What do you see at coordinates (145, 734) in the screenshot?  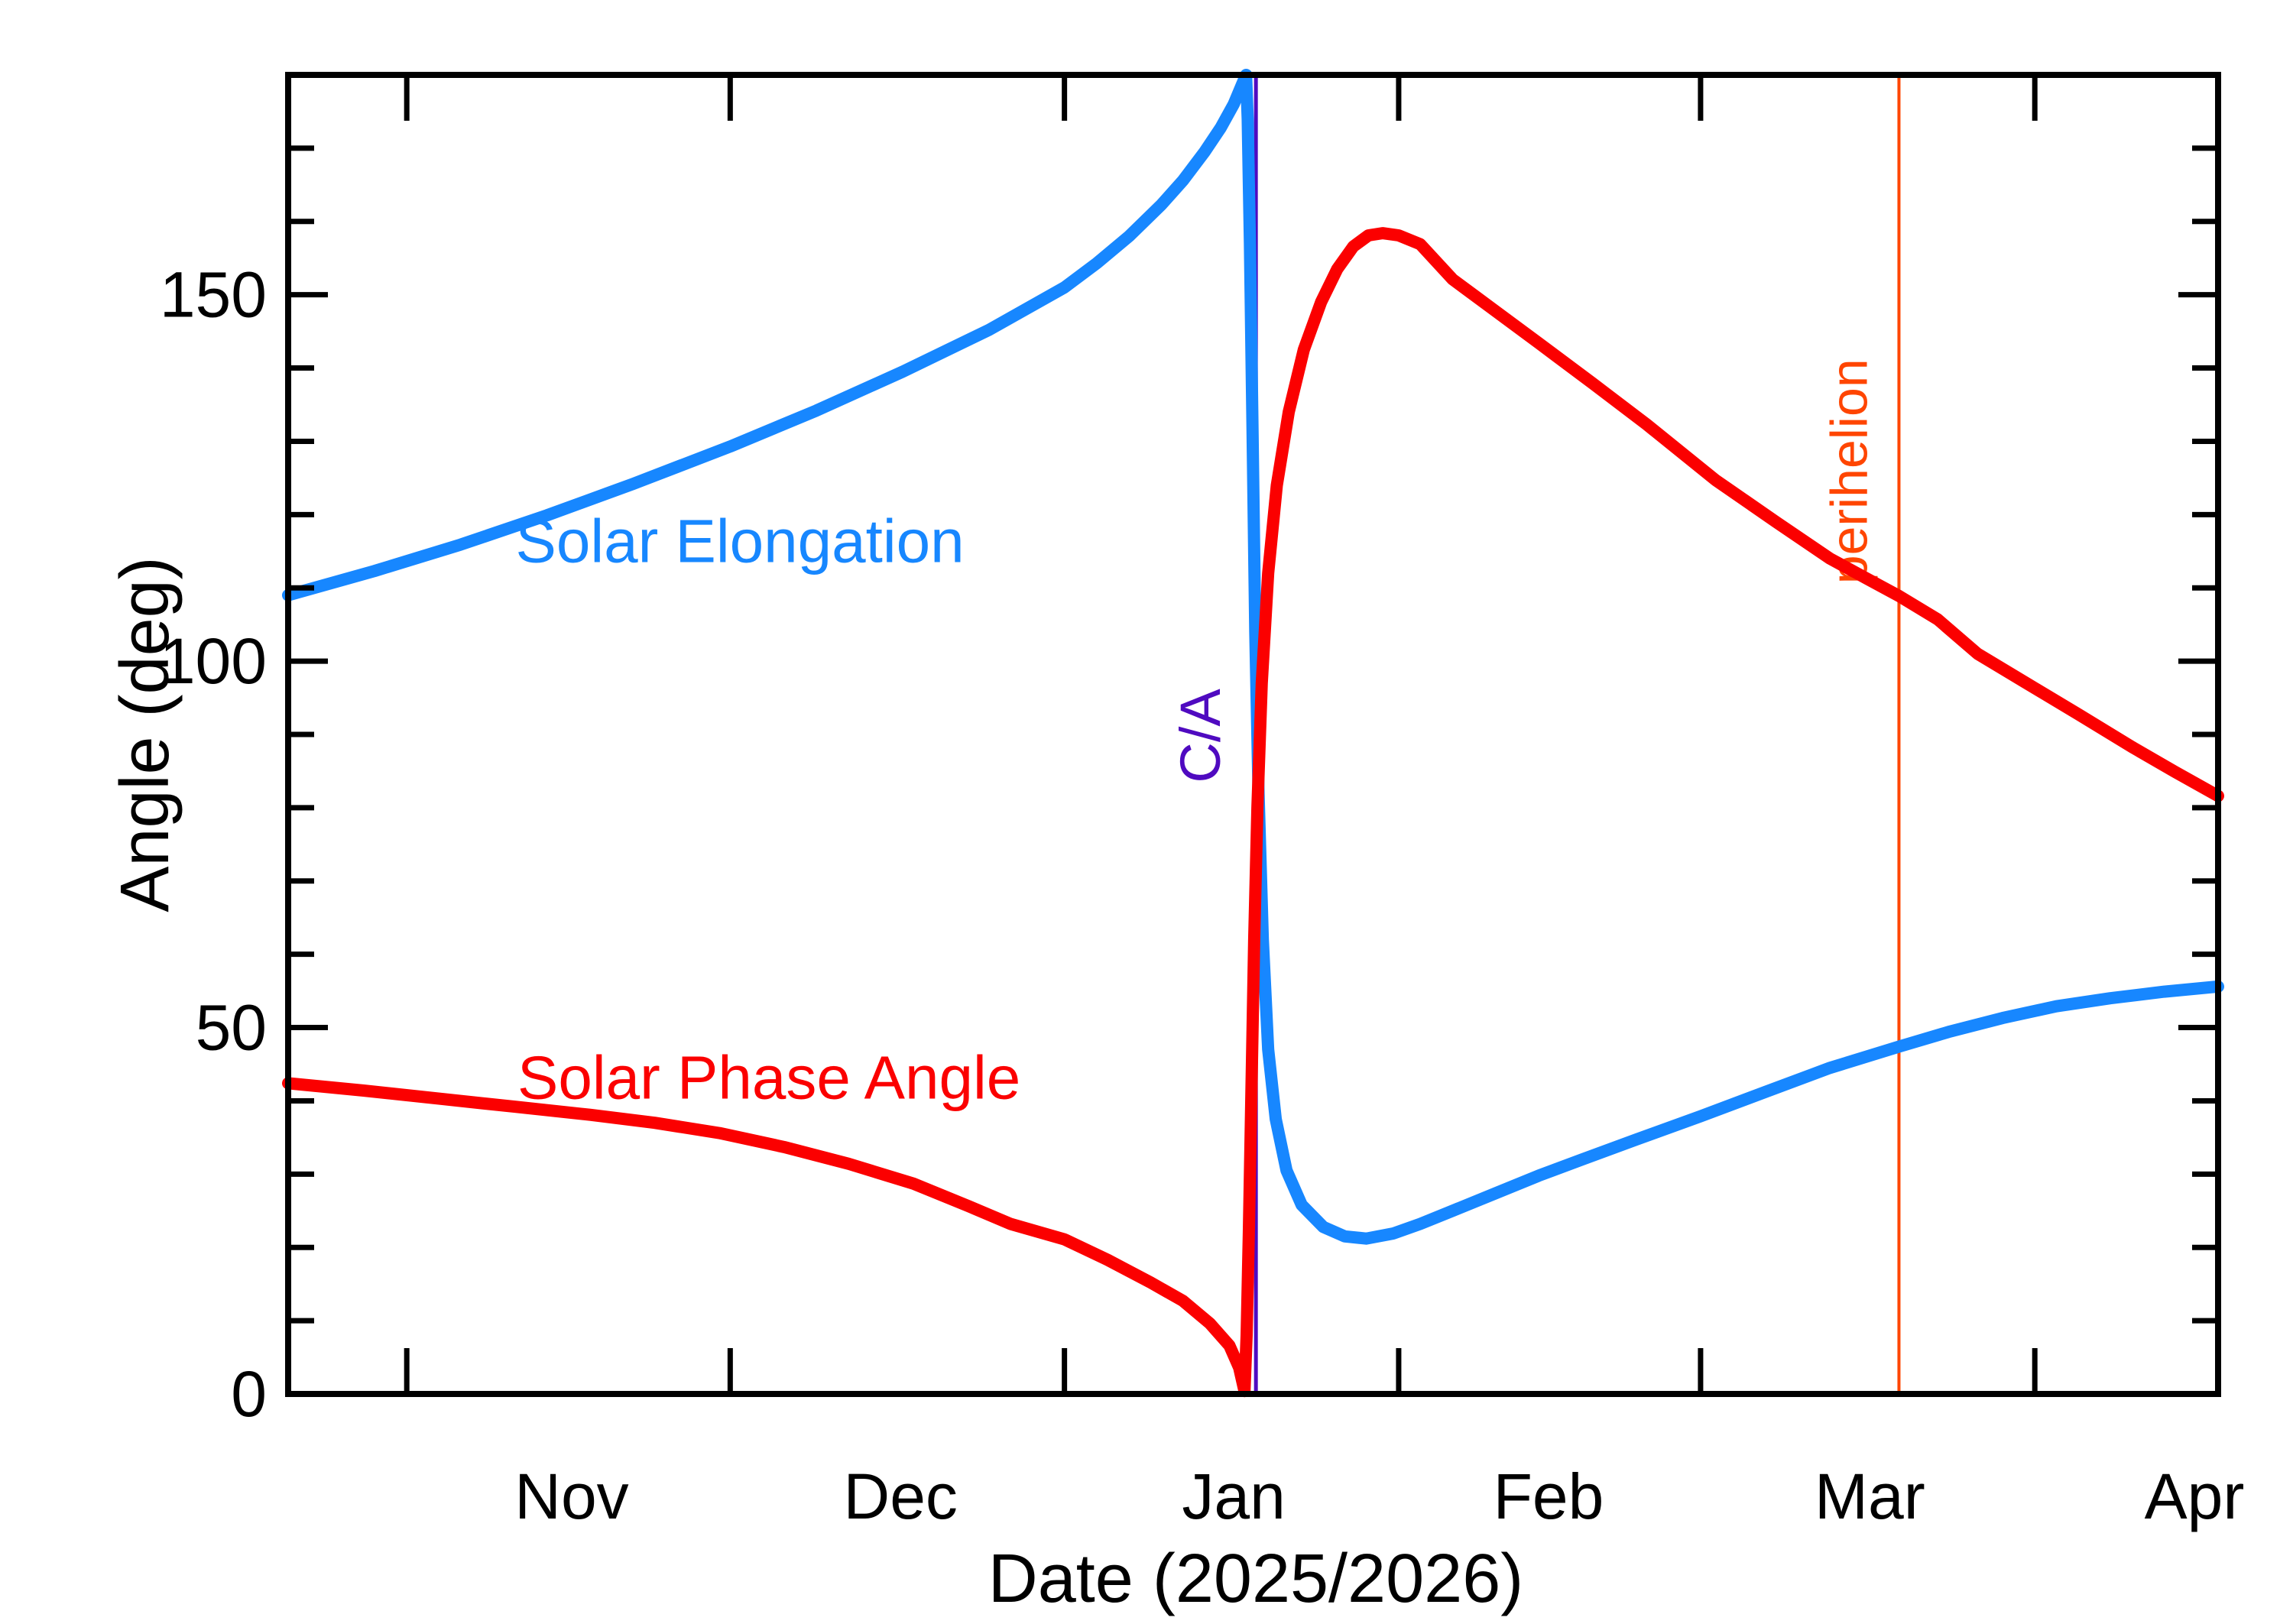 I see `y-axis-title: Angle (deg)` at bounding box center [145, 734].